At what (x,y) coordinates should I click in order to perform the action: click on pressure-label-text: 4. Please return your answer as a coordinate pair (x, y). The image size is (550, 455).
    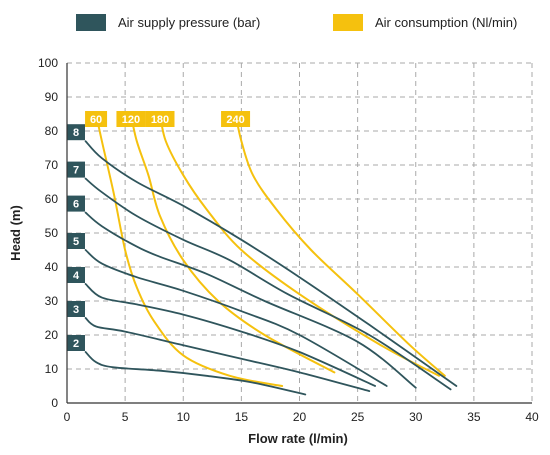
    Looking at the image, I should click on (76, 276).